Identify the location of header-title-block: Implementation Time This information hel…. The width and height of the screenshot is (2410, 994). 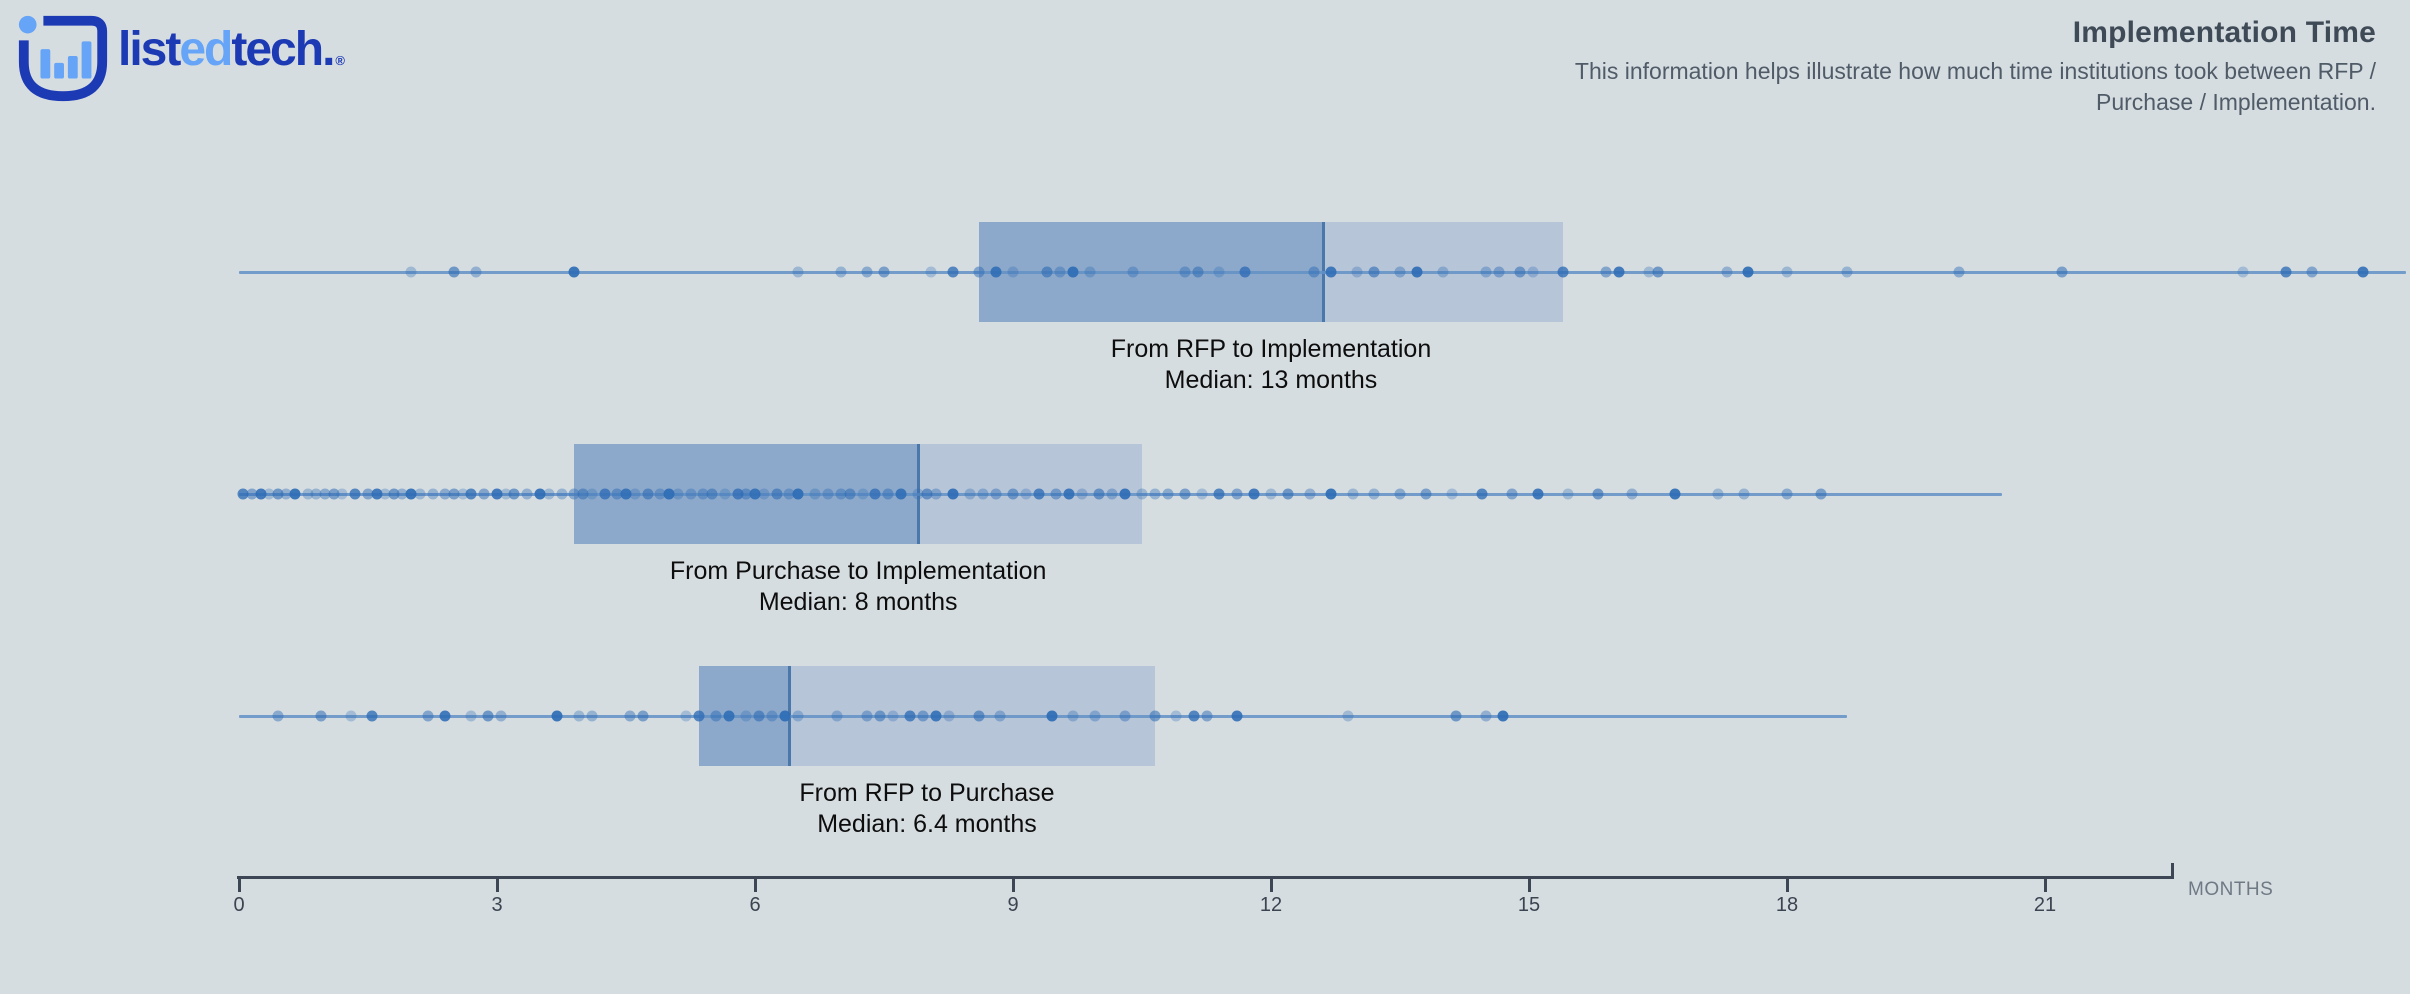
(1975, 67).